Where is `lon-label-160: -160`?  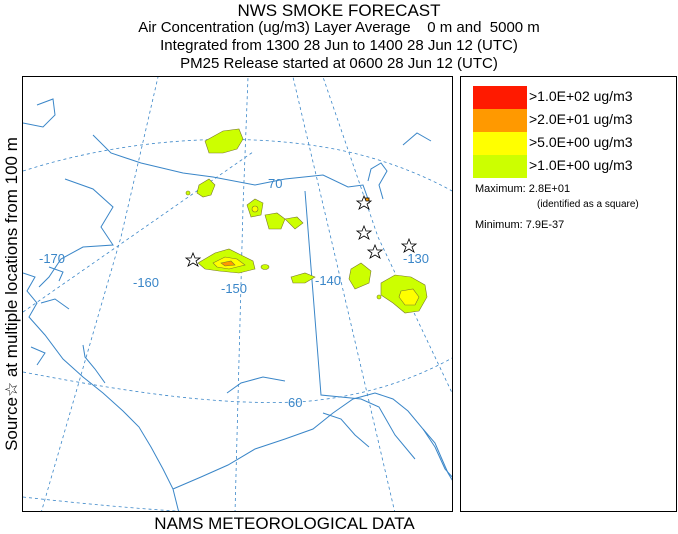 lon-label-160: -160 is located at coordinates (146, 282).